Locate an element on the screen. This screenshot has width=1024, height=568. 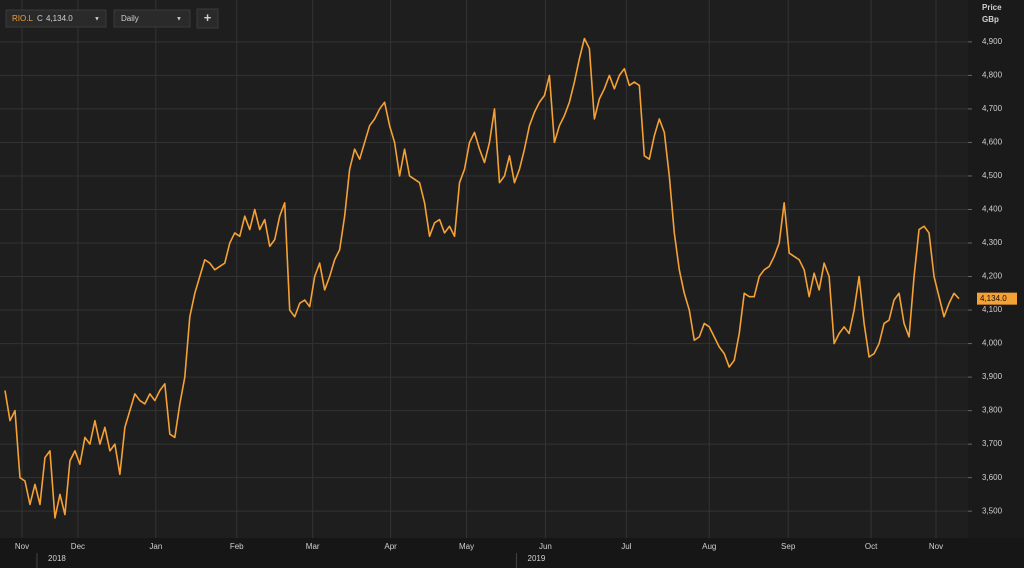
x-tick-label: Jun is located at coordinates (545, 546).